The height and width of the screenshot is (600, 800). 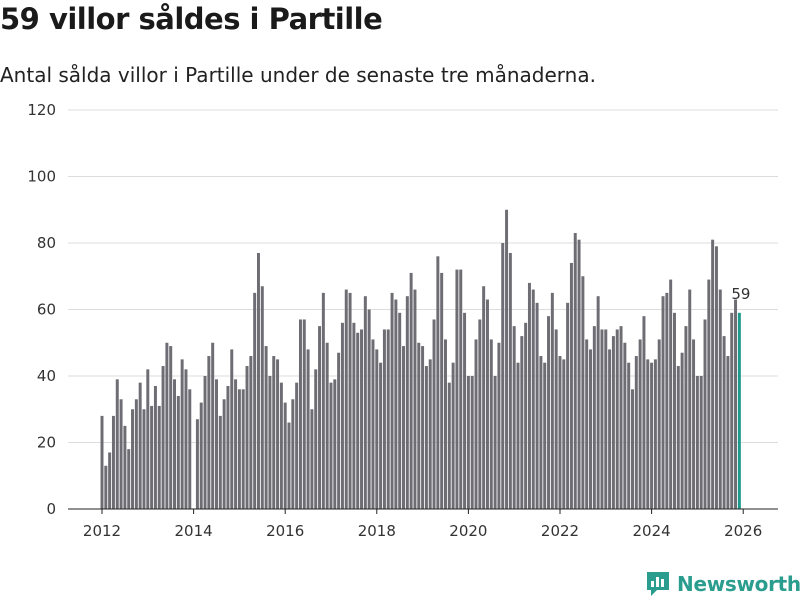 I want to click on y-tick-label: 80, so click(x=46, y=243).